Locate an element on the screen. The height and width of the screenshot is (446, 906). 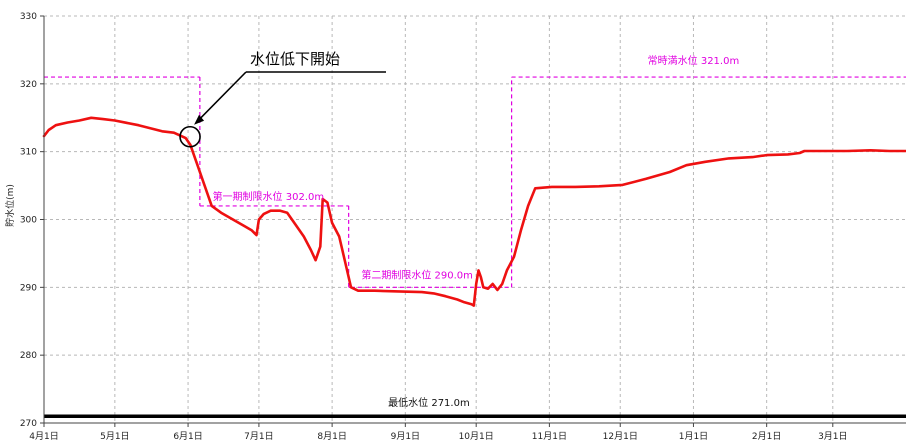
x-tick-label: 6月1日 is located at coordinates (187, 436).